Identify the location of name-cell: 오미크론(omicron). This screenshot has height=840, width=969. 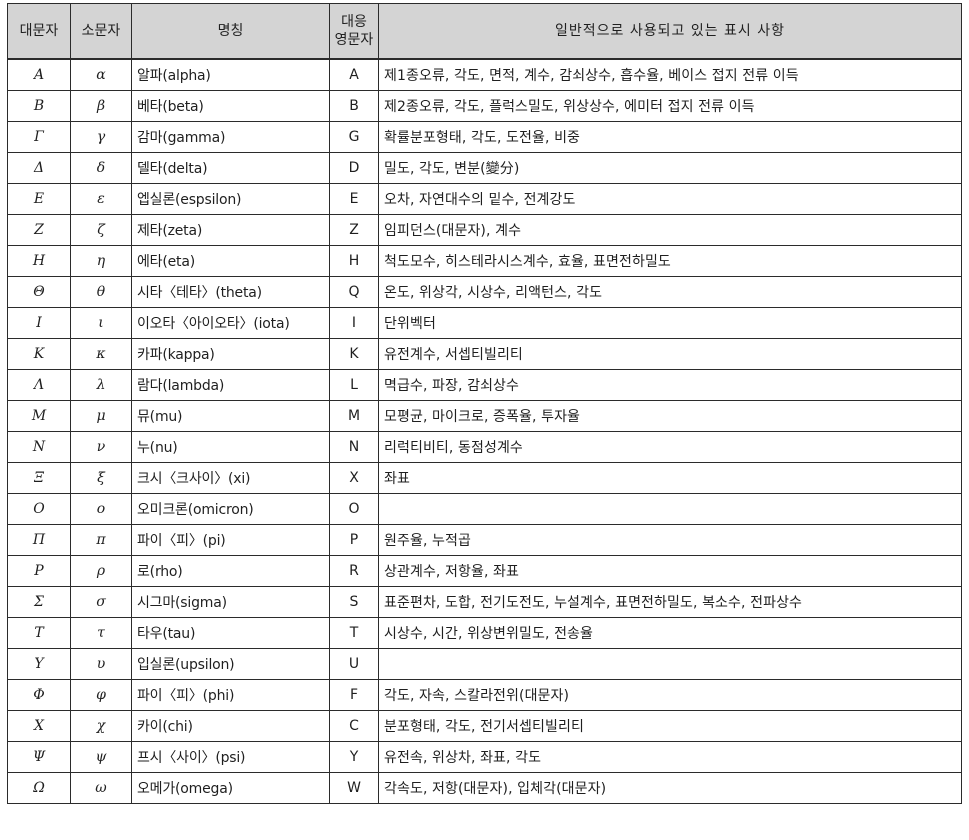
(230, 509).